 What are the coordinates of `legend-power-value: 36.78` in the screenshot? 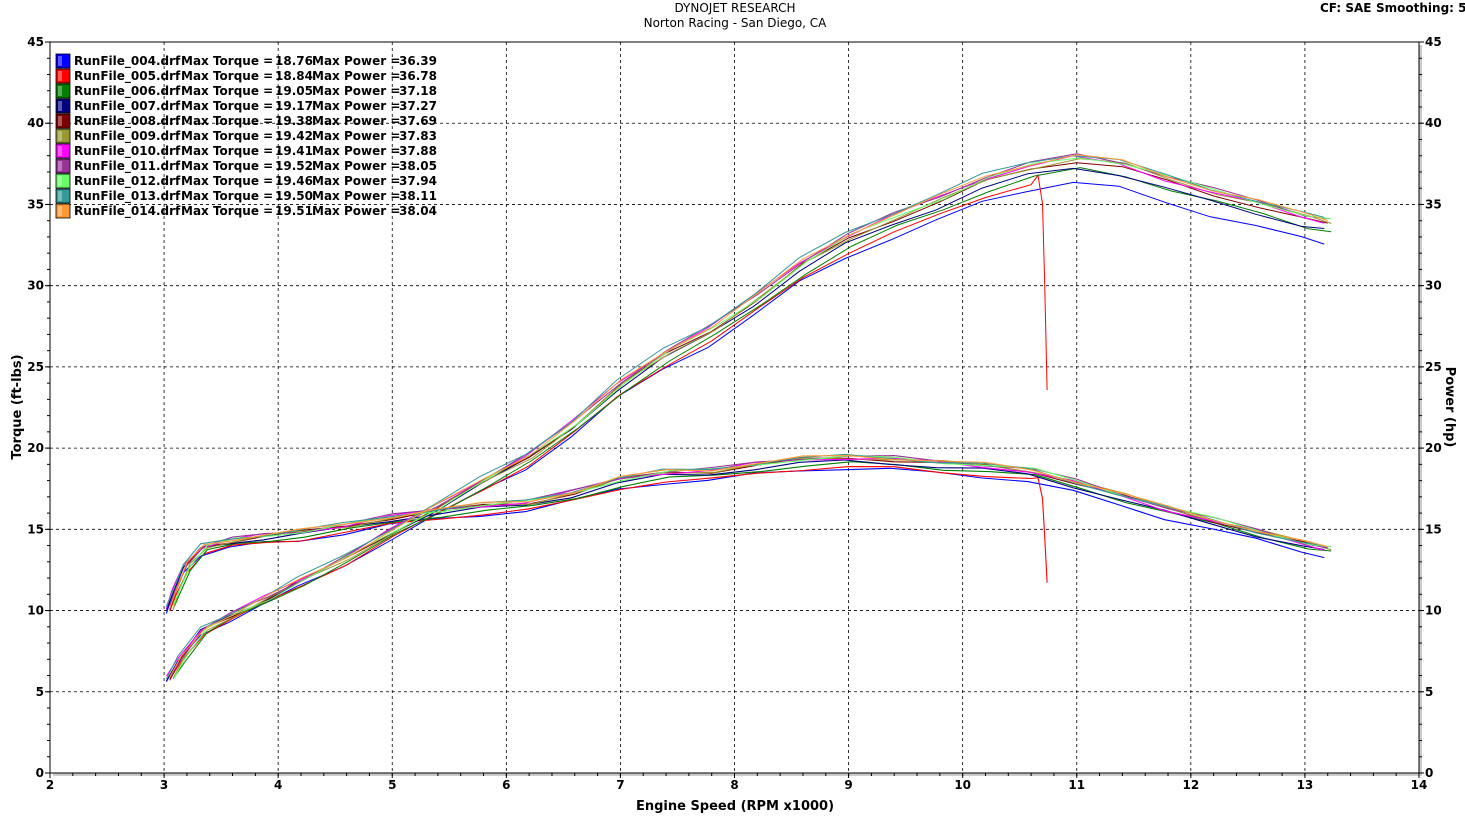 It's located at (418, 76).